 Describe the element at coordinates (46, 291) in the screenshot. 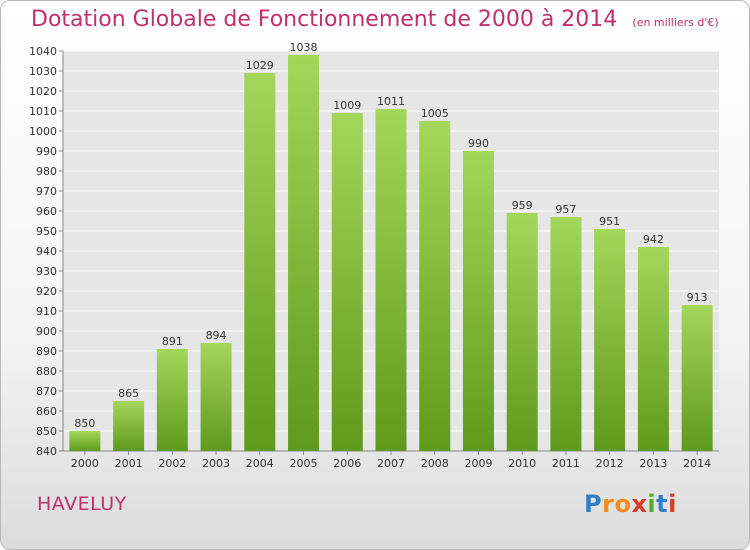

I see `y-tick-label: 920` at that location.